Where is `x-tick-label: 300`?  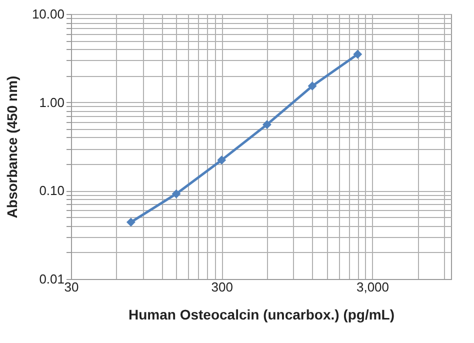 x-tick-label: 300 is located at coordinates (222, 287).